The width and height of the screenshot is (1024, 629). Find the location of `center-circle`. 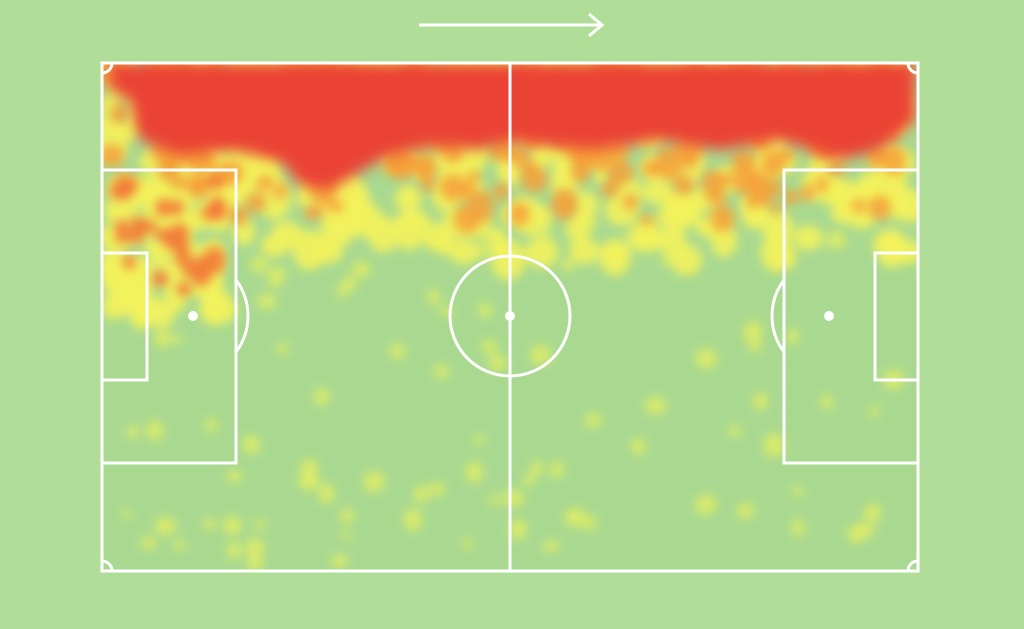

center-circle is located at coordinates (510, 316).